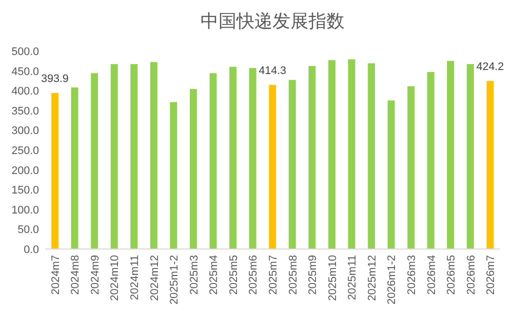 Image resolution: width=515 pixels, height=319 pixels. I want to click on y-tick-label: 150.0, so click(25, 190).